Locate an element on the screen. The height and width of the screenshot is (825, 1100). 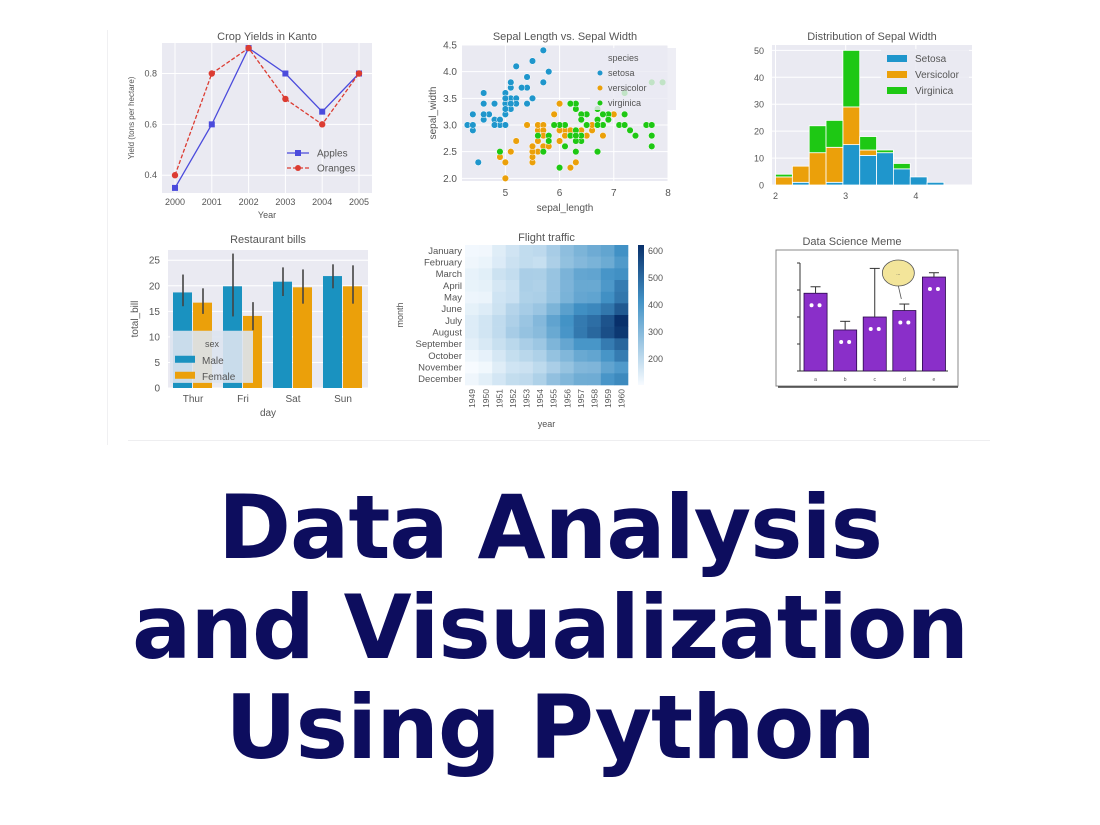
svg-text: 2004 is located at coordinates (322, 202).